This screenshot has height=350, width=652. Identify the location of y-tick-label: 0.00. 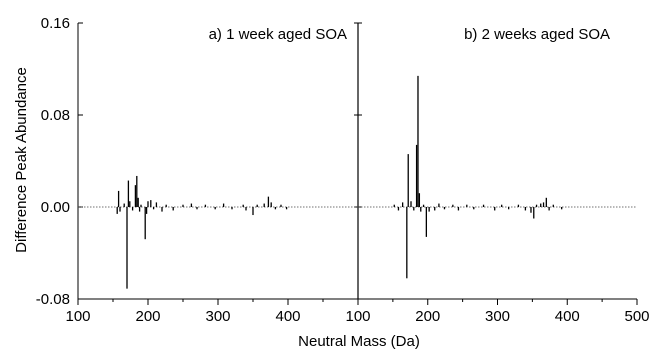
(55, 207).